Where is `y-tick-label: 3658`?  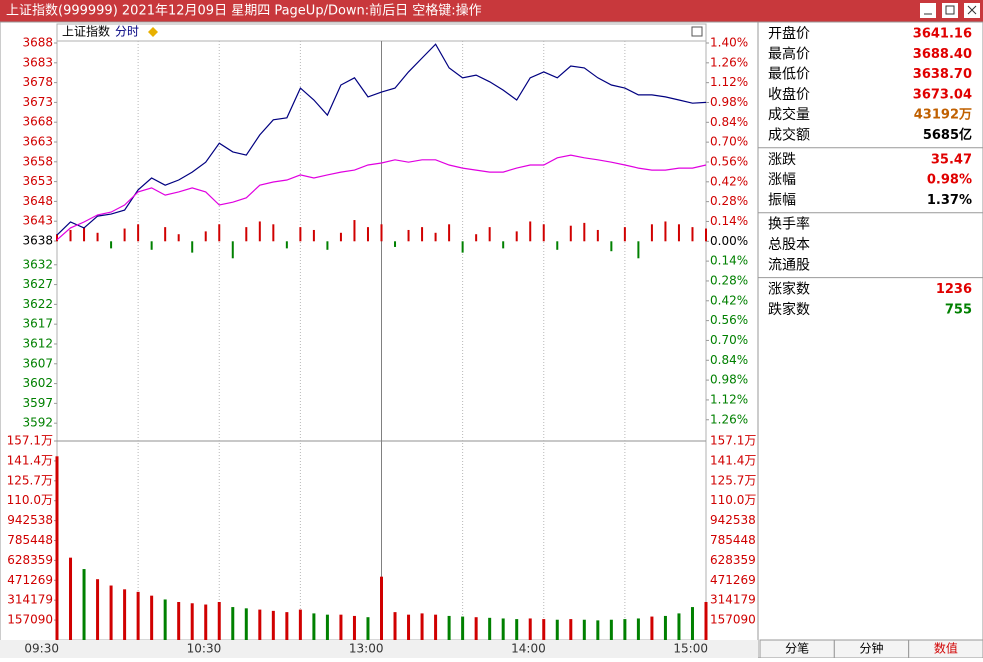 y-tick-label: 3658 is located at coordinates (37, 161).